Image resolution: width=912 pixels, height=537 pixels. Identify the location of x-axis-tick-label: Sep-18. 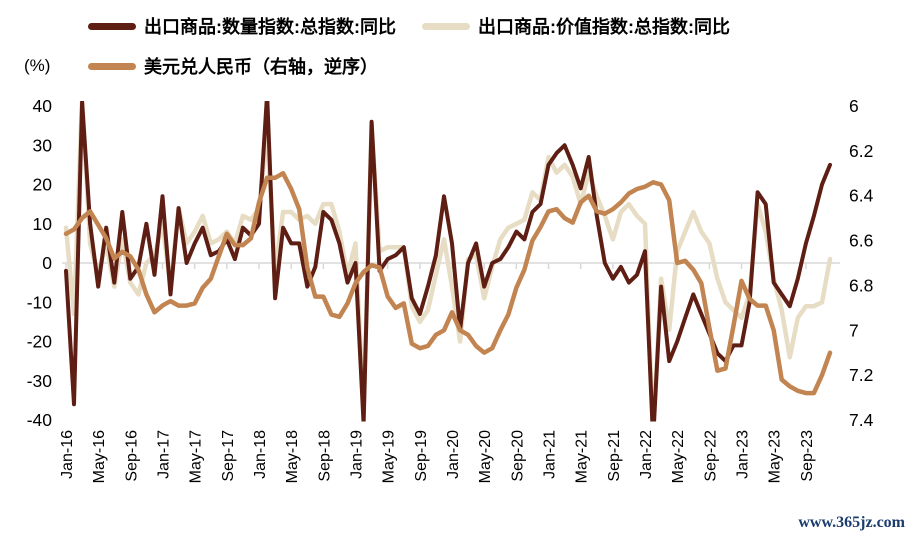
(324, 456).